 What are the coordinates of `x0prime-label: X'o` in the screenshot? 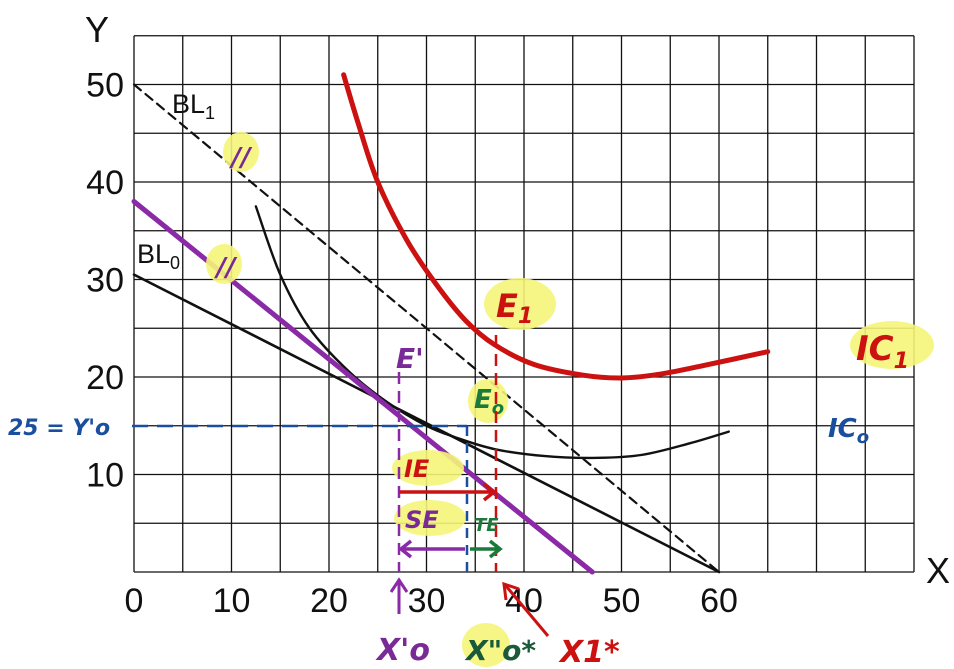 It's located at (402, 650).